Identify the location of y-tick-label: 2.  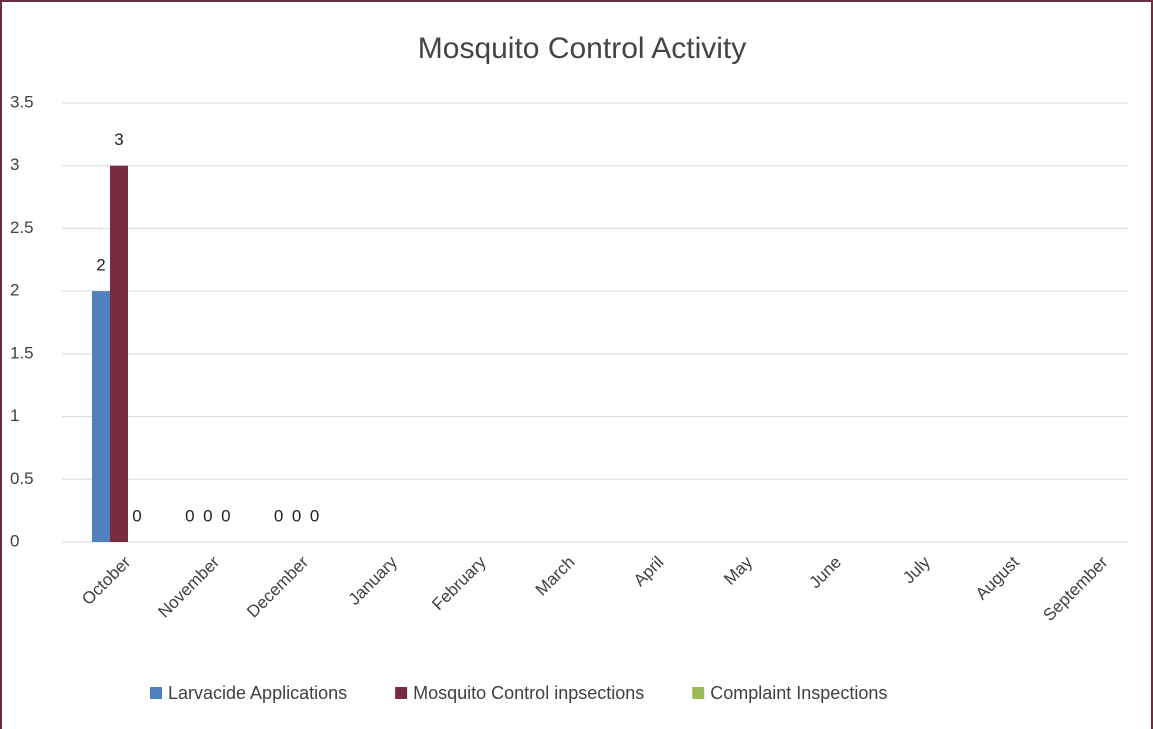
(14, 290).